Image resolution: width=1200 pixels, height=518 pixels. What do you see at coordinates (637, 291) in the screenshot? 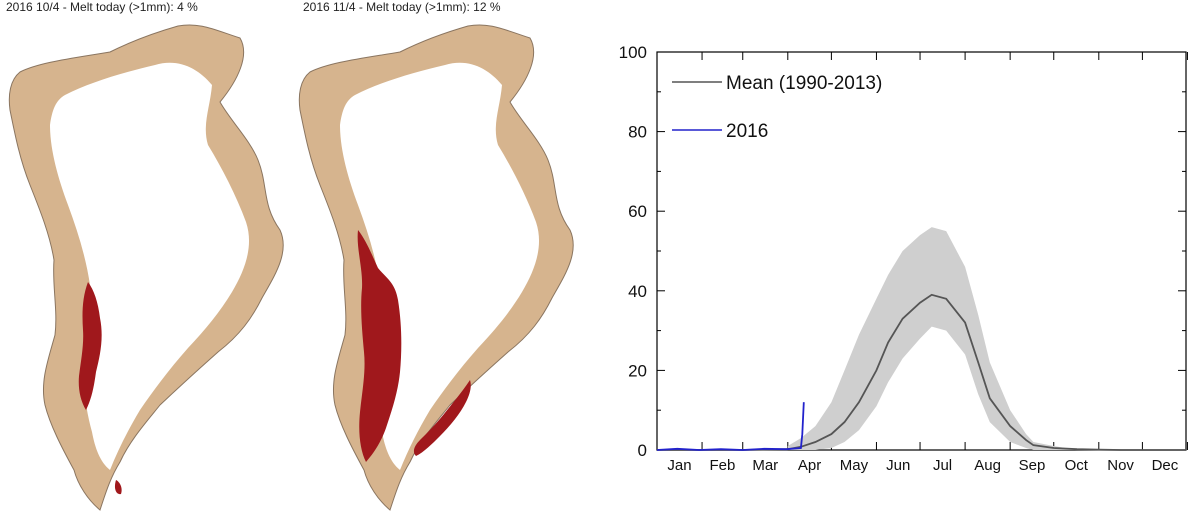
I see `y-tick-label: 40` at bounding box center [637, 291].